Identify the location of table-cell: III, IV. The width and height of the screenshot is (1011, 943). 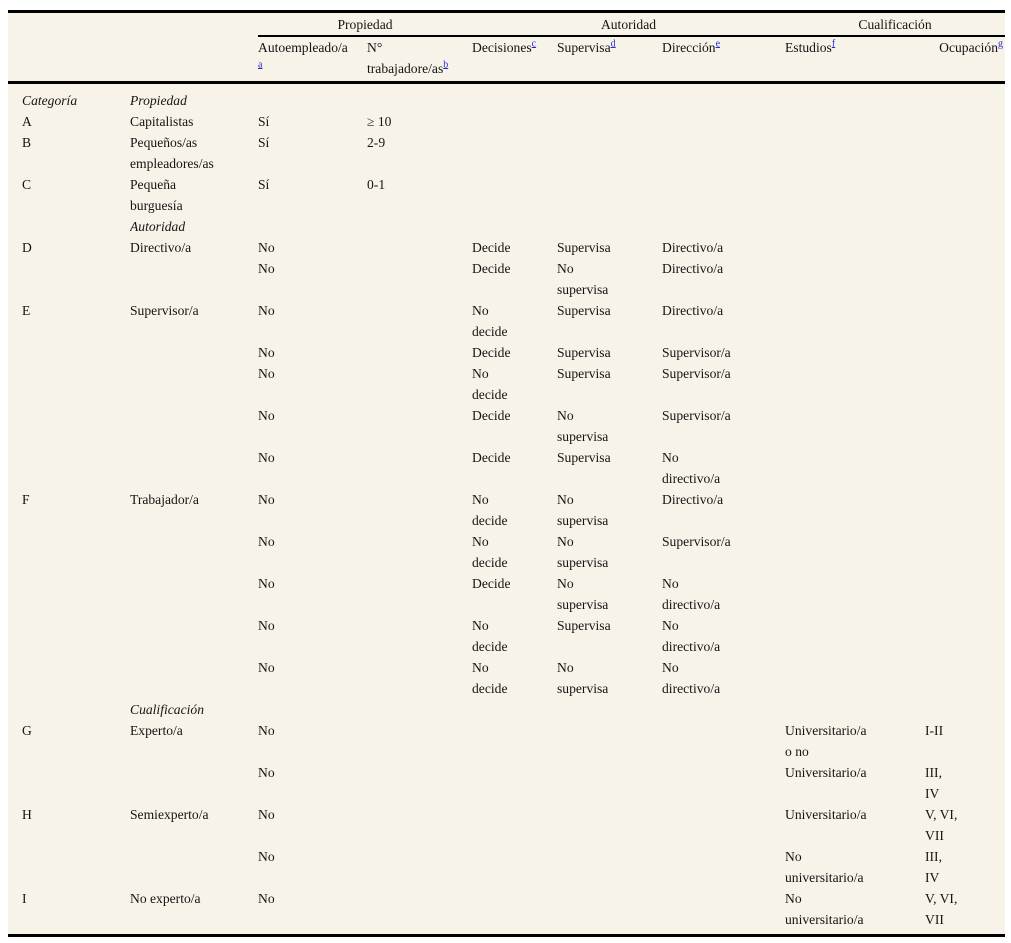
(933, 783).